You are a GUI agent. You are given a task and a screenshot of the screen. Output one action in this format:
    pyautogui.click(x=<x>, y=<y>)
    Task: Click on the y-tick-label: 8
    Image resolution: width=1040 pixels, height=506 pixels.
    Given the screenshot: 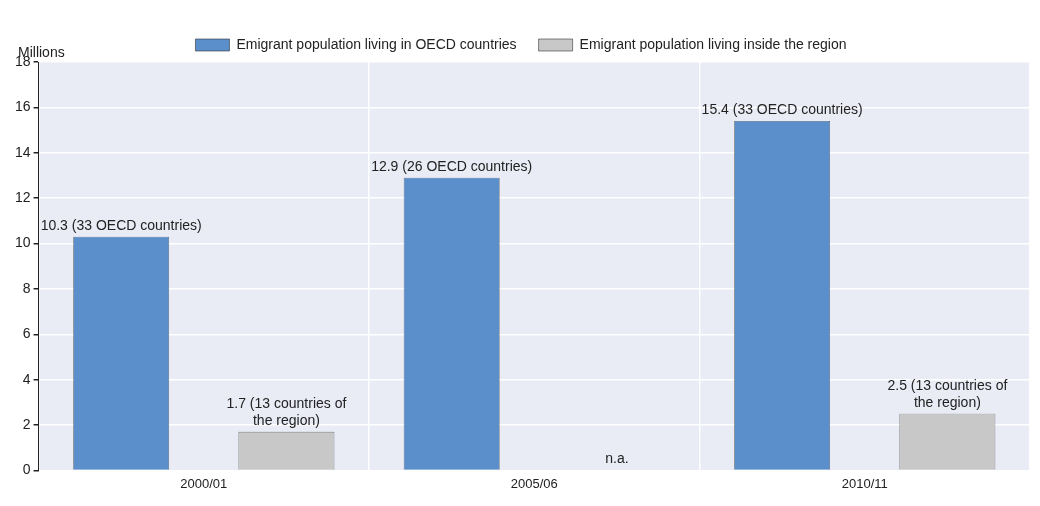 What is the action you would take?
    pyautogui.click(x=26, y=287)
    